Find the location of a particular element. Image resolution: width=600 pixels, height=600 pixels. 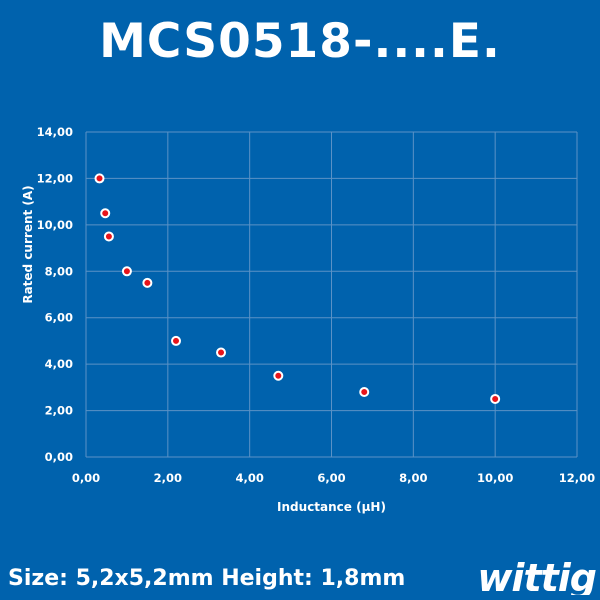

chart-title: MCS0518-....E. is located at coordinates (300, 41).